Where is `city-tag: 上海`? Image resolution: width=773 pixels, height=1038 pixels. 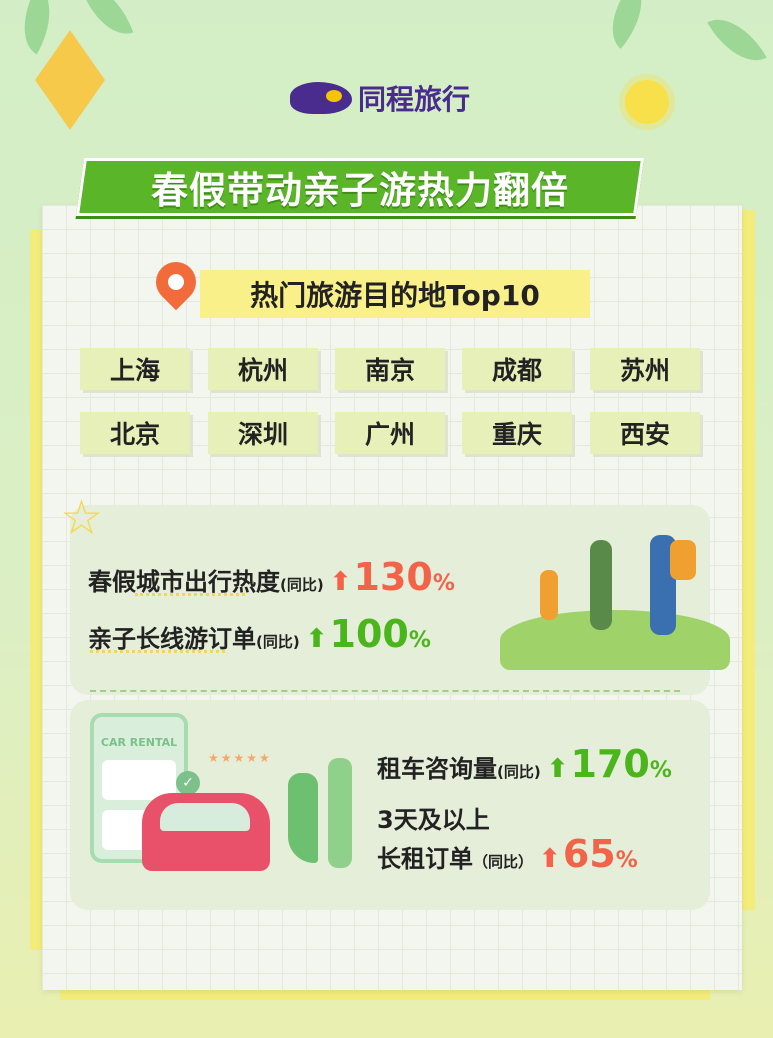 city-tag: 上海 is located at coordinates (135, 369).